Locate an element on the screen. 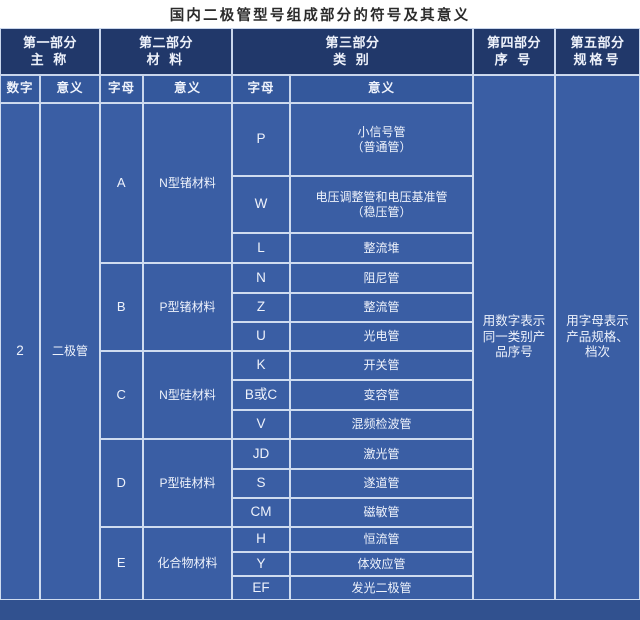 The image size is (640, 620). category-symbol-6: K is located at coordinates (261, 365).